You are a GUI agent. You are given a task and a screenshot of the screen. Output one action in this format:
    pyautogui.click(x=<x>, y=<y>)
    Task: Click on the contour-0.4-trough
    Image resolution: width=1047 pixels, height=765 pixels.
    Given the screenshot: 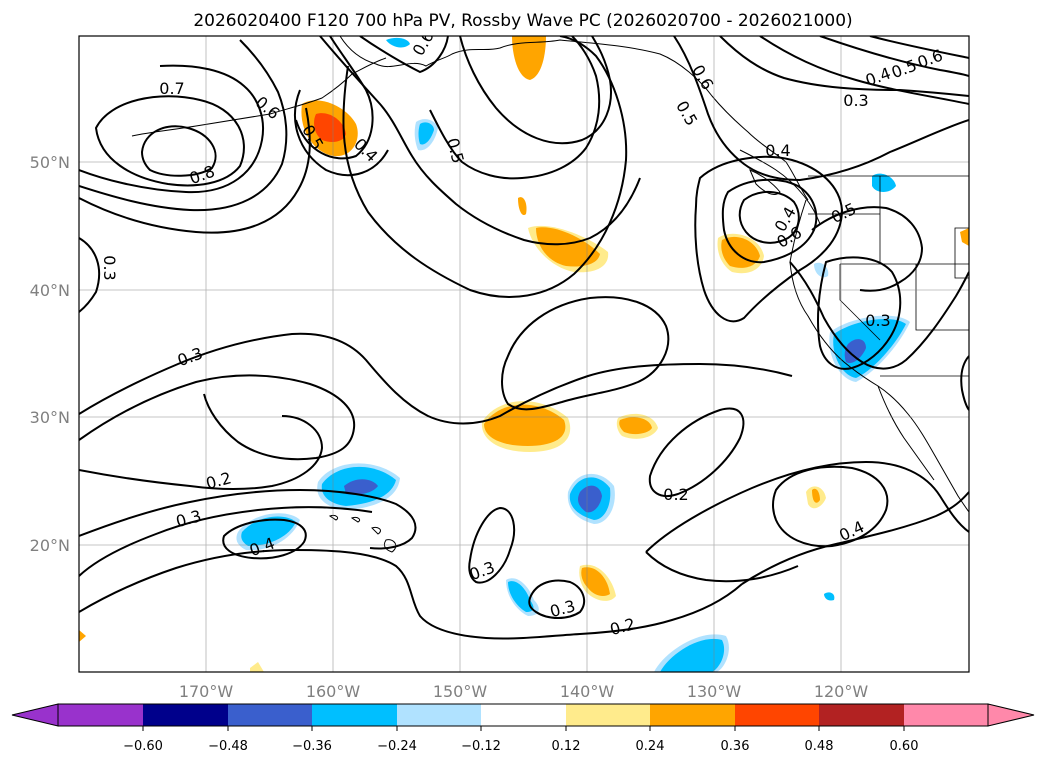 What is the action you would take?
    pyautogui.click(x=480, y=141)
    